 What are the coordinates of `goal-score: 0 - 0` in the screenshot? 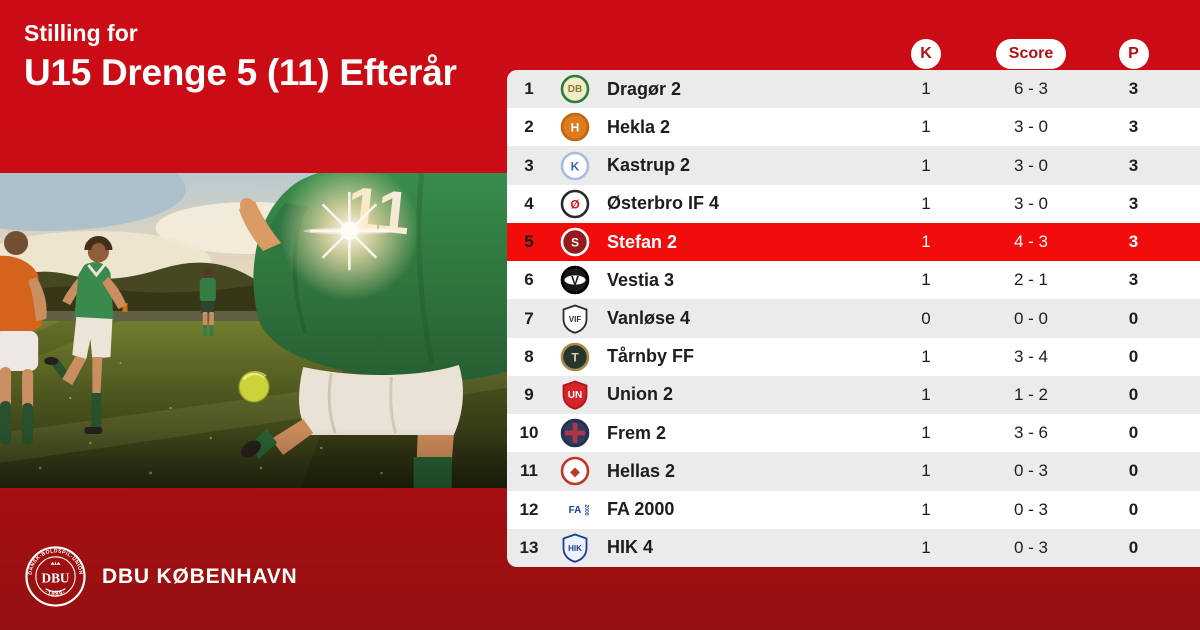 It's located at (1031, 318).